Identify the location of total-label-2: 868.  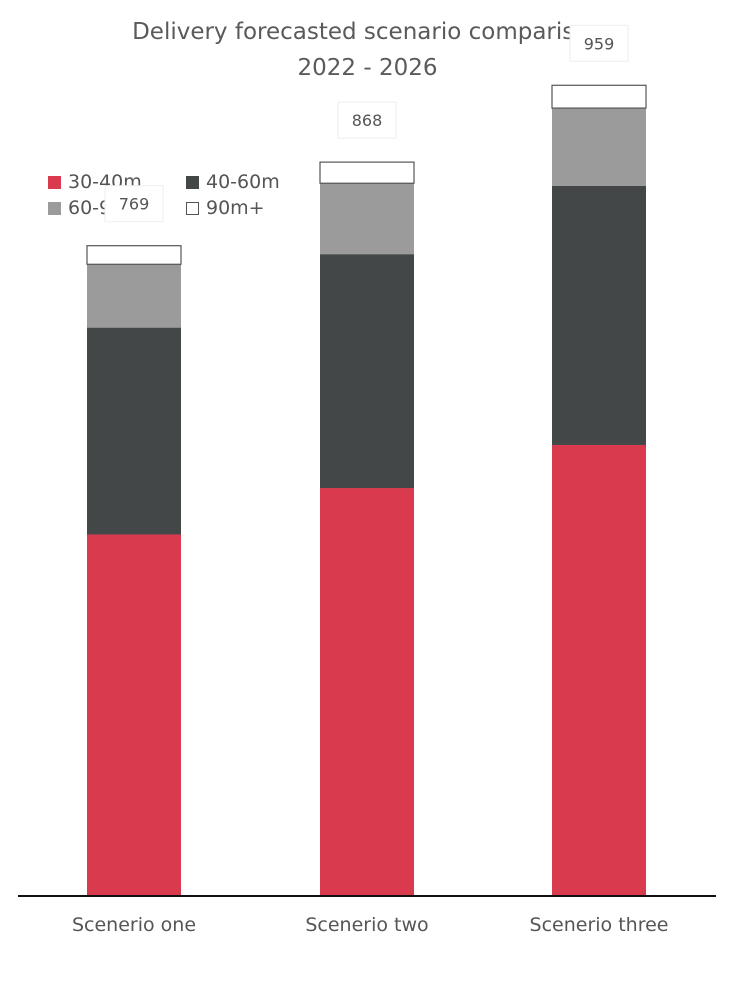
(367, 120).